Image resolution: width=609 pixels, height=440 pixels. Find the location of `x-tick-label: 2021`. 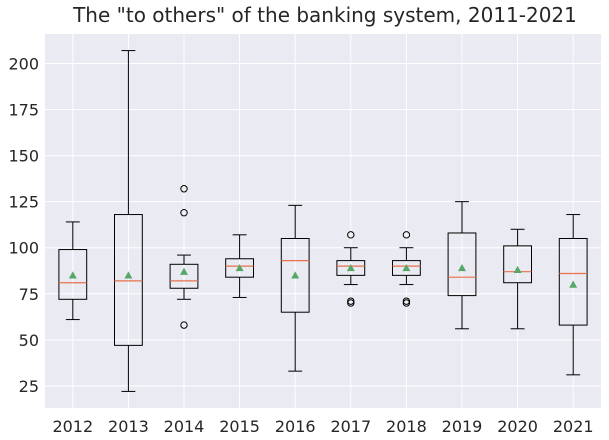

x-tick-label: 2021 is located at coordinates (573, 426).